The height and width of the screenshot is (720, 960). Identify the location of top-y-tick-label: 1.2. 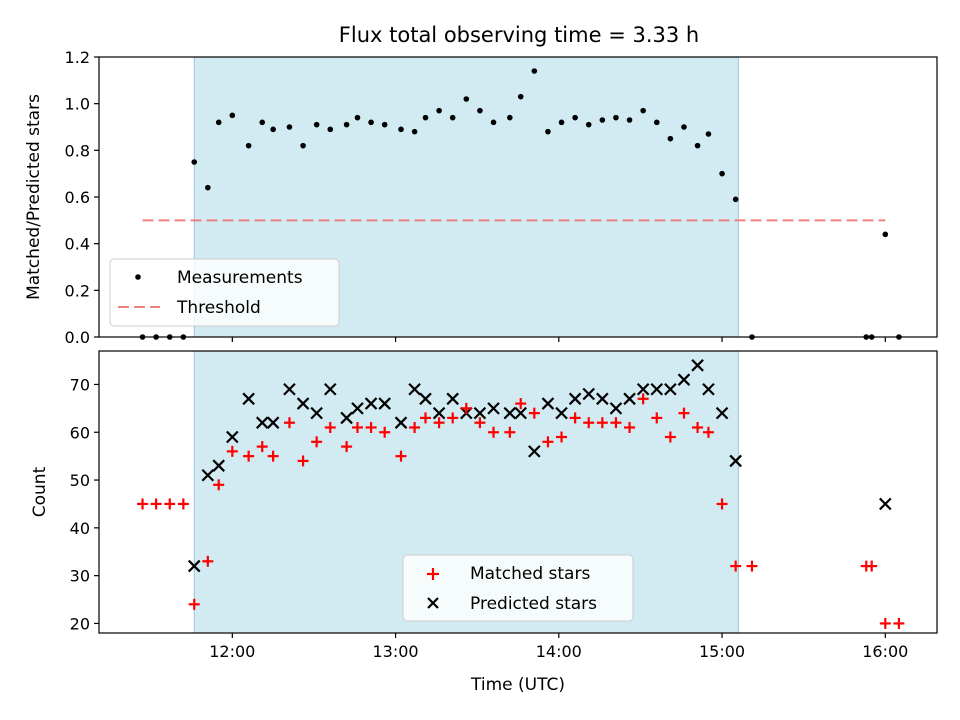
(77, 57).